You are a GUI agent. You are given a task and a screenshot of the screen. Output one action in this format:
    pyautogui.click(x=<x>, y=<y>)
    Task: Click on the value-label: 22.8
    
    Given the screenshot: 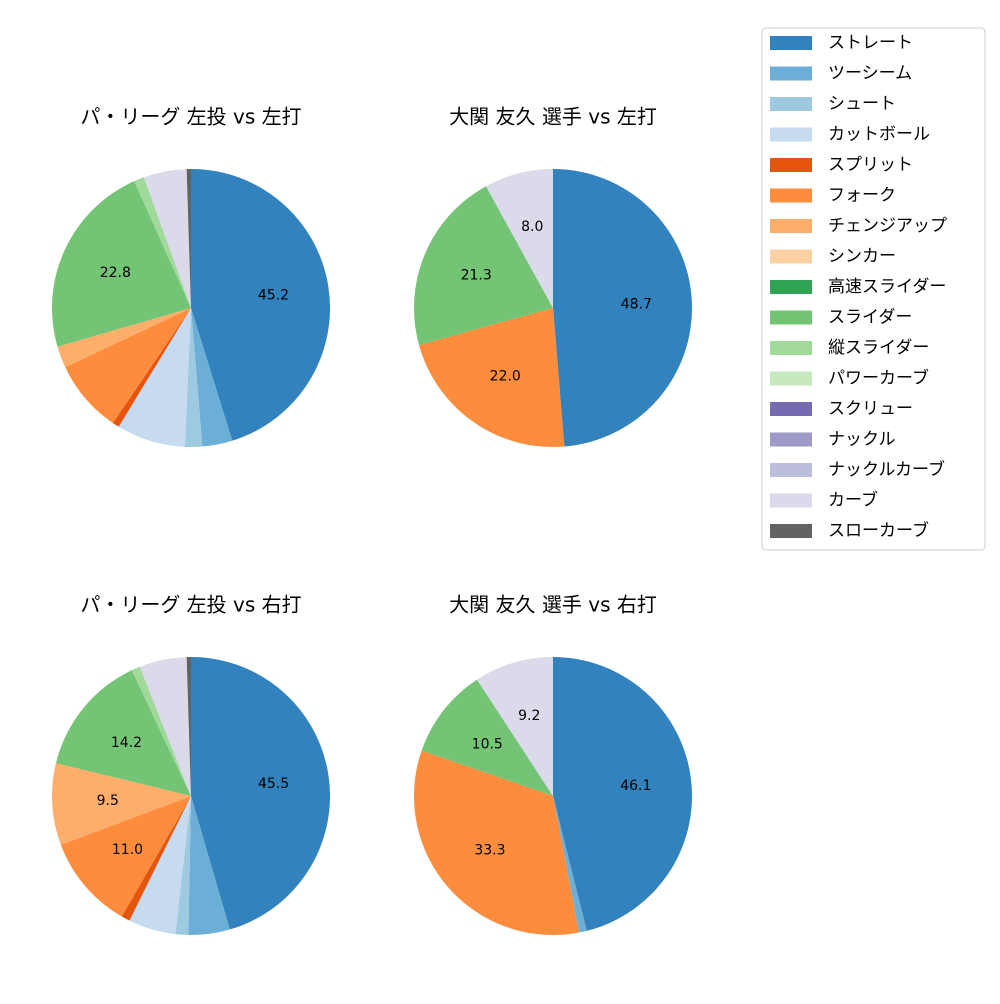 What is the action you would take?
    pyautogui.click(x=115, y=273)
    